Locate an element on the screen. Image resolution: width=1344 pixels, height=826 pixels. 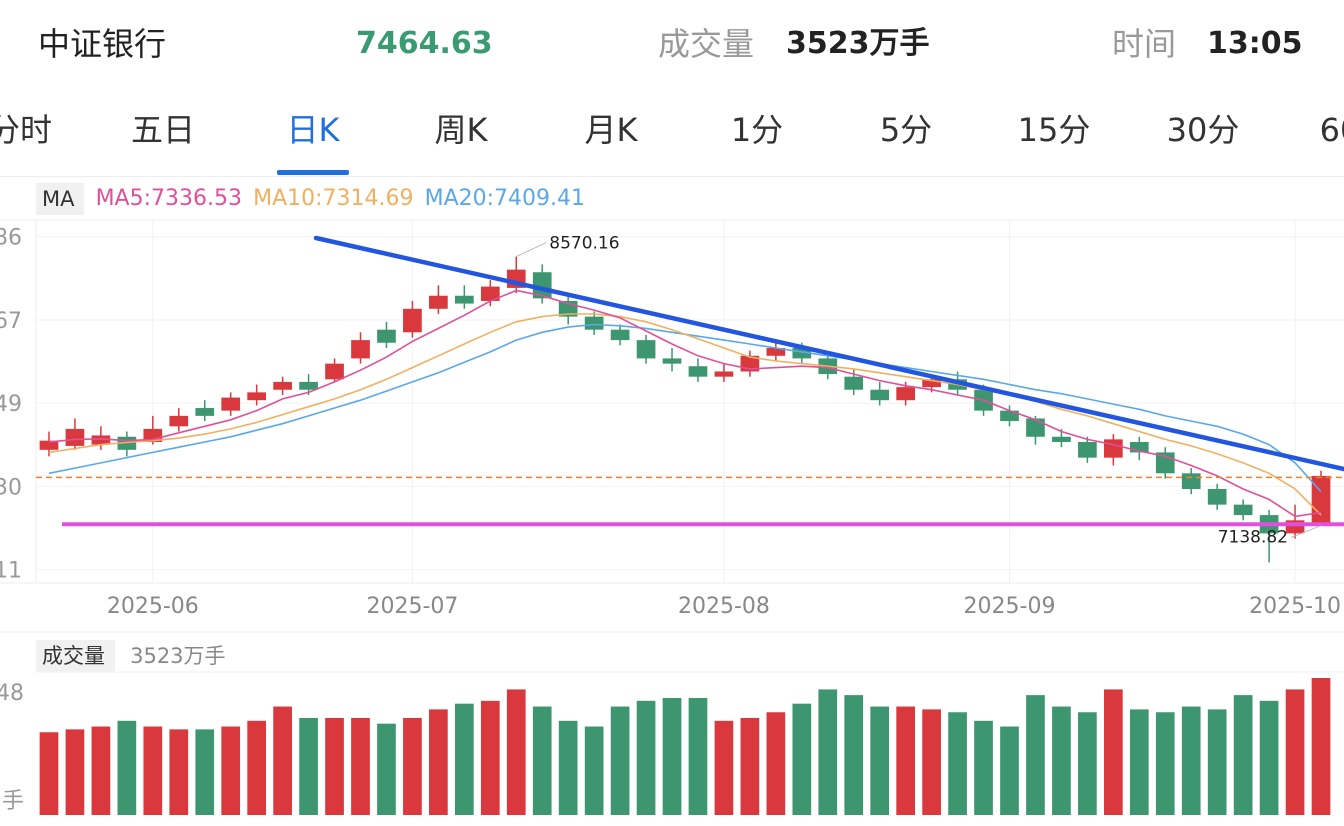
volume-legend-tag: 成交量 is located at coordinates (75, 656).